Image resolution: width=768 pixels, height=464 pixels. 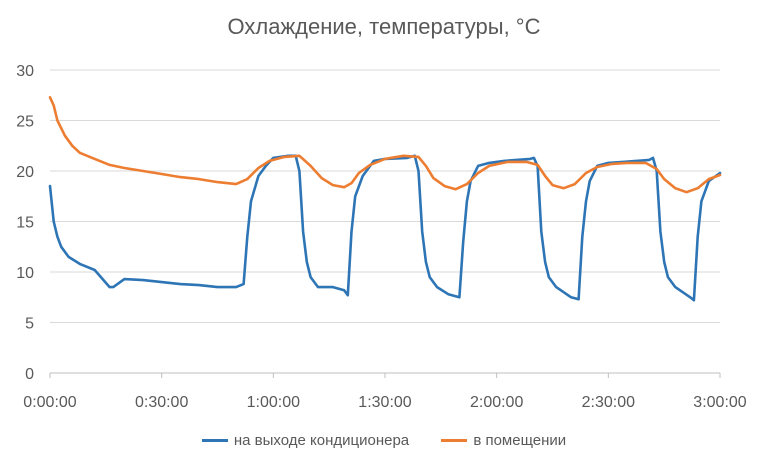 What do you see at coordinates (25, 172) in the screenshot?
I see `y-tick-label: 20` at bounding box center [25, 172].